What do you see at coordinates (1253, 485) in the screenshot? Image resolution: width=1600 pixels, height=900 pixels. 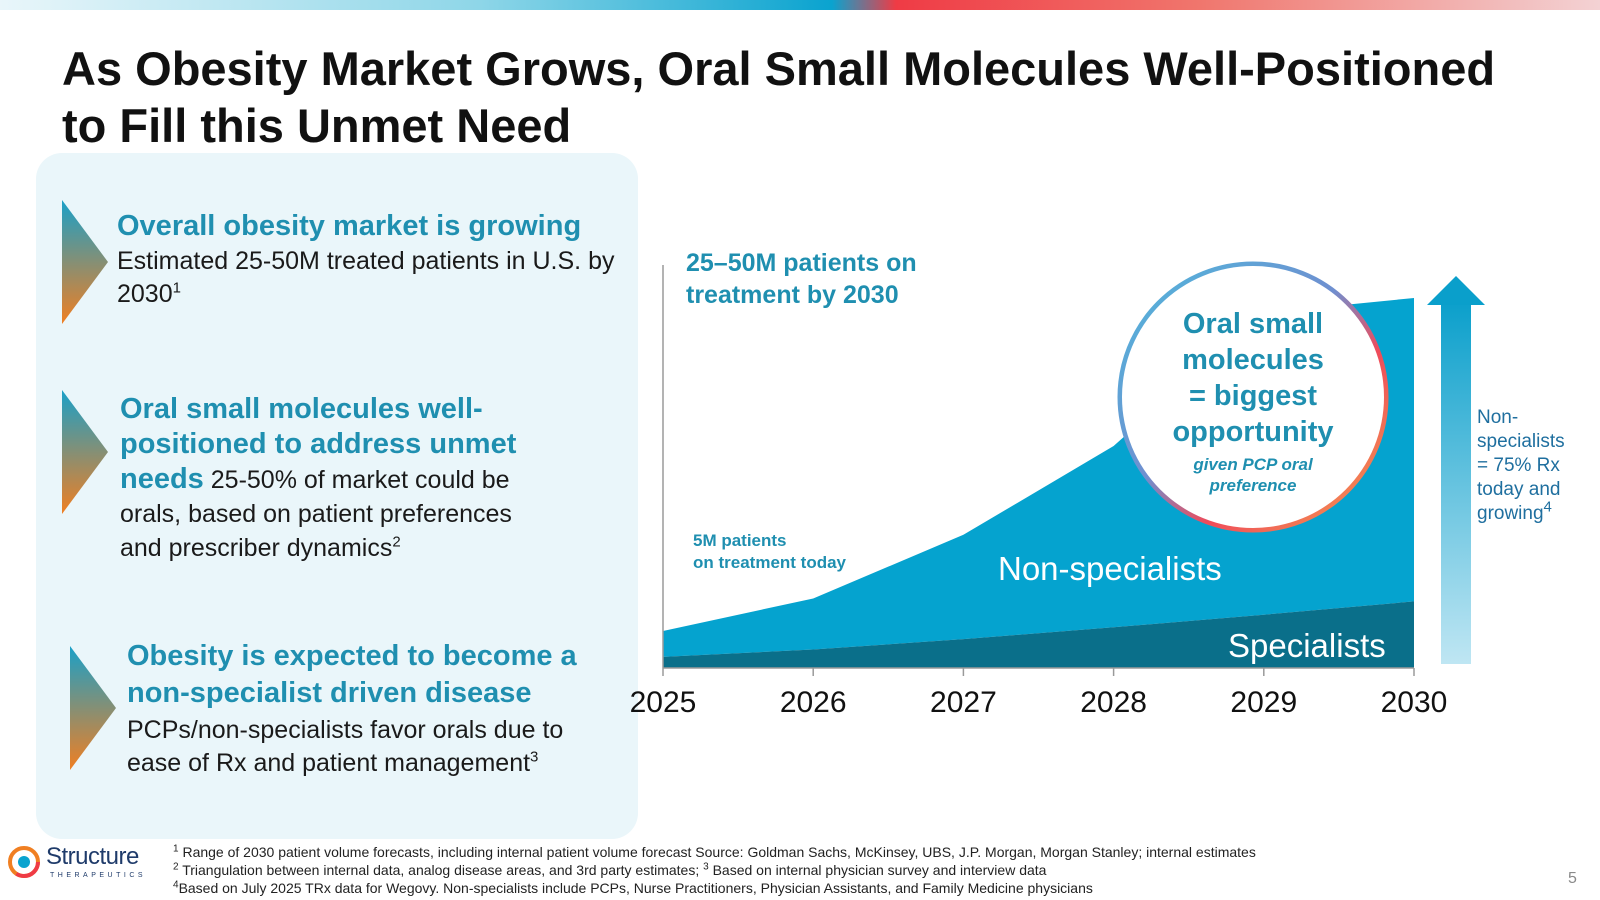 I see `bubble-subtext-line-2: preference` at bounding box center [1253, 485].